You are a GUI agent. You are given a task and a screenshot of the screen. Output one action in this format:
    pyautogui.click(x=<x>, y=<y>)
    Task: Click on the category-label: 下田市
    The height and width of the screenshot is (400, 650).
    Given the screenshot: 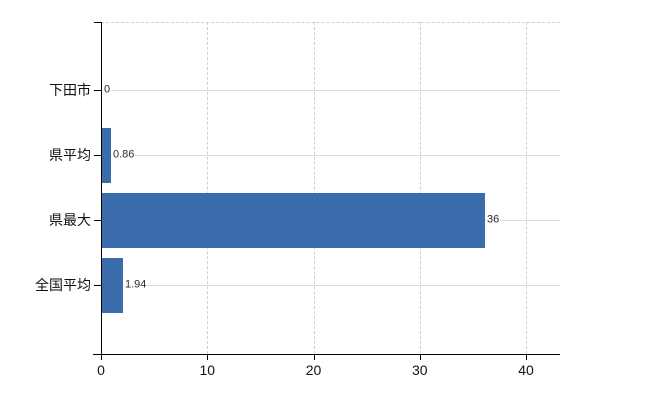 What is the action you would take?
    pyautogui.click(x=70, y=90)
    